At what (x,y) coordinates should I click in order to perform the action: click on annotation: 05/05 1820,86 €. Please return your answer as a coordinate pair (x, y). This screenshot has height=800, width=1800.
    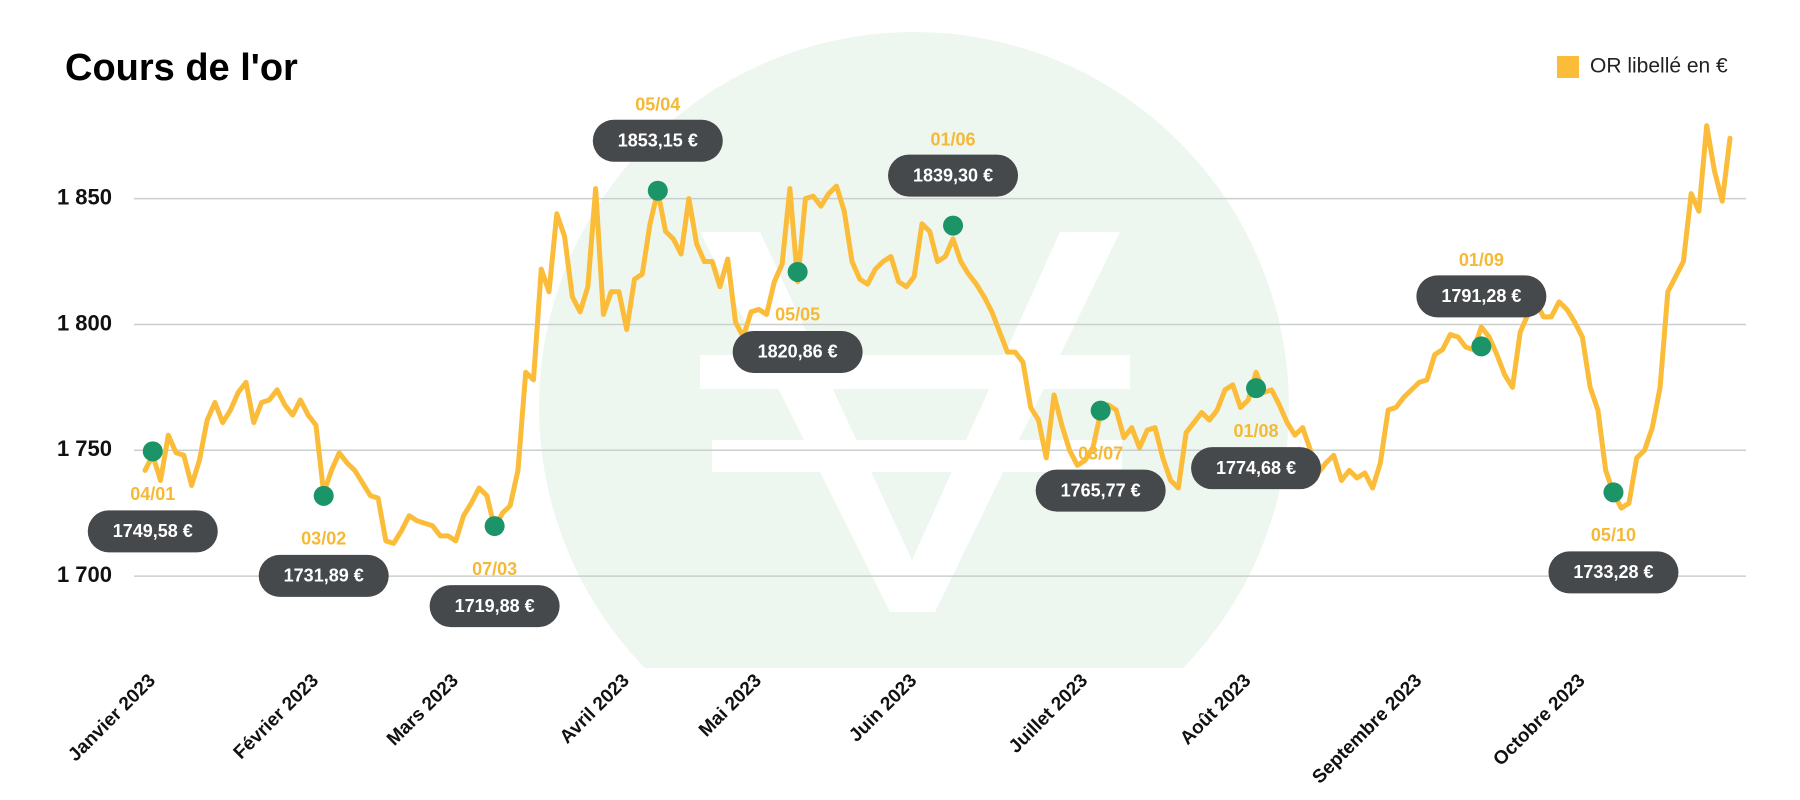
    Looking at the image, I should click on (797, 317).